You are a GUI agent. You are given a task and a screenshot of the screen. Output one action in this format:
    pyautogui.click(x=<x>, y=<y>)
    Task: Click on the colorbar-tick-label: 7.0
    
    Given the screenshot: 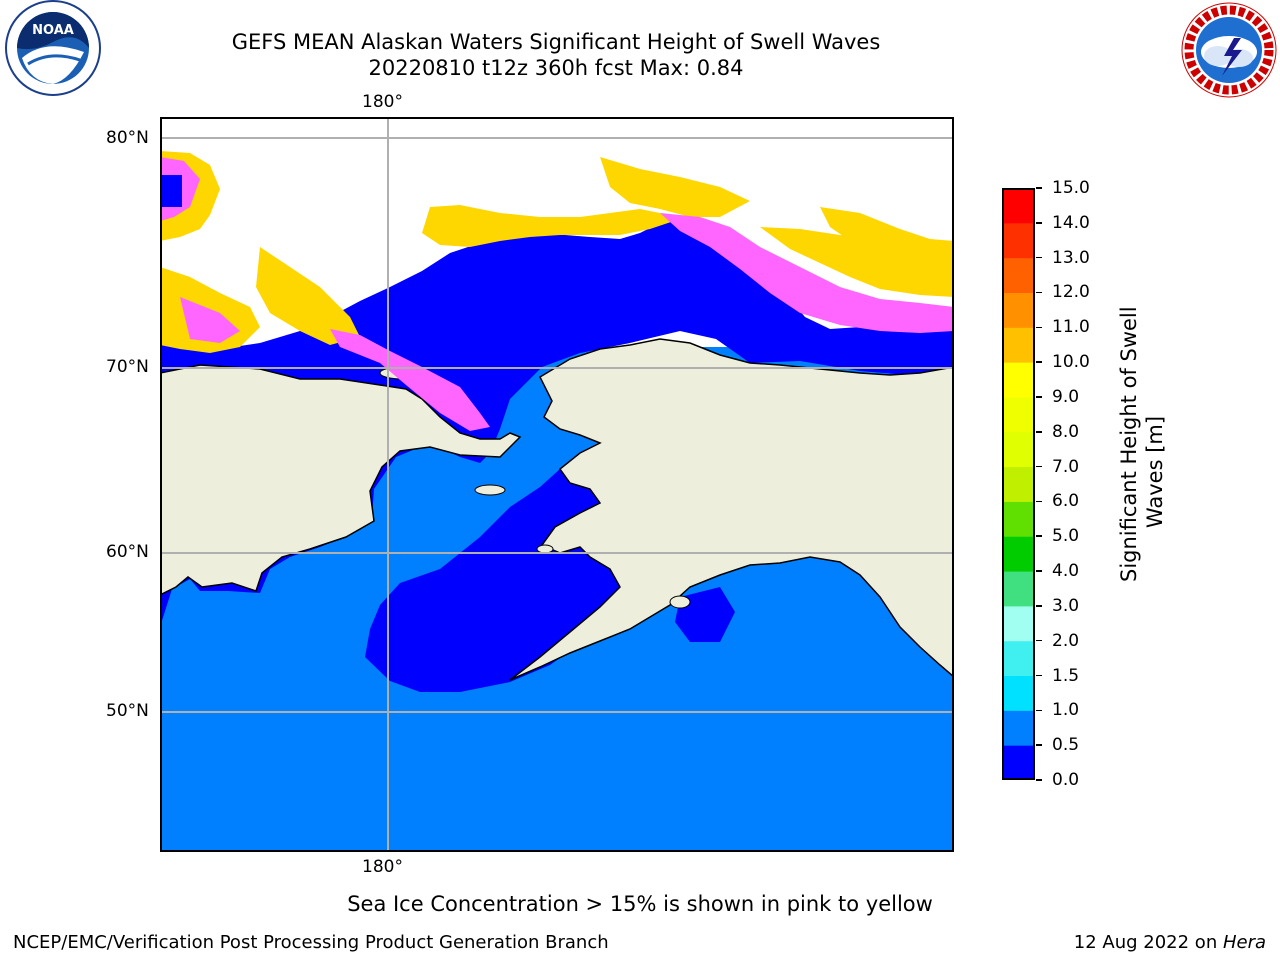 What is the action you would take?
    pyautogui.click(x=1066, y=466)
    